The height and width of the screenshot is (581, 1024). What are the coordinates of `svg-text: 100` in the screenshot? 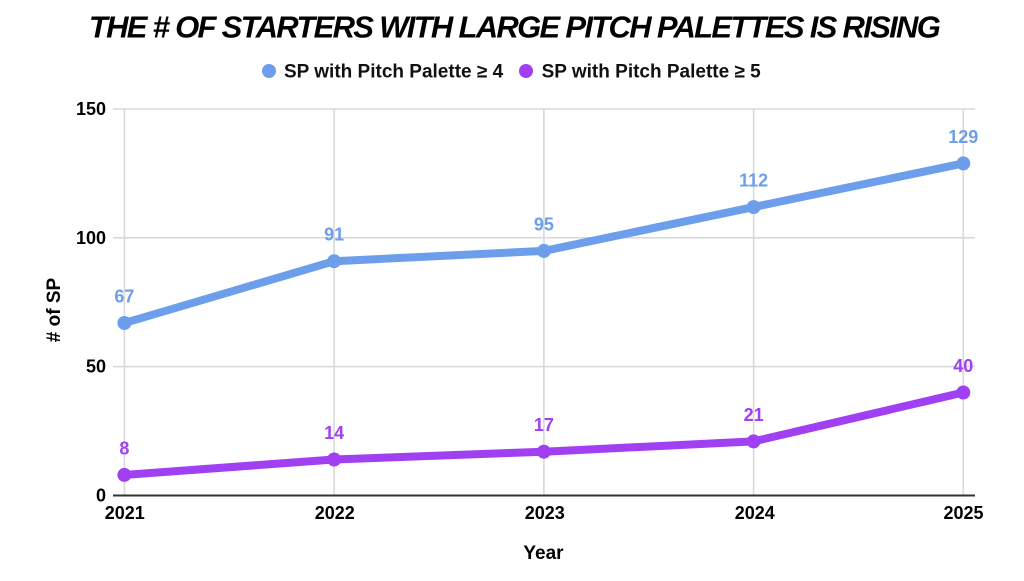 It's located at (91, 238).